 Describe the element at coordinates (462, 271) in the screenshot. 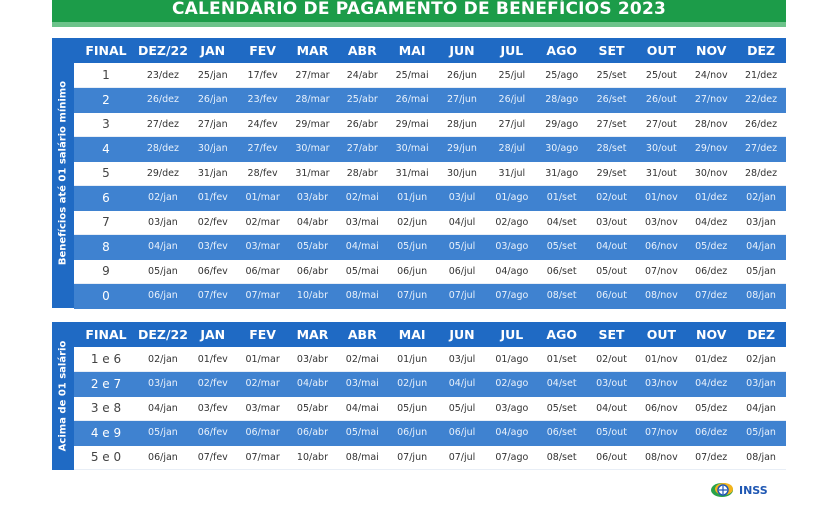

I see `payment-date-cell: 06/jul` at that location.